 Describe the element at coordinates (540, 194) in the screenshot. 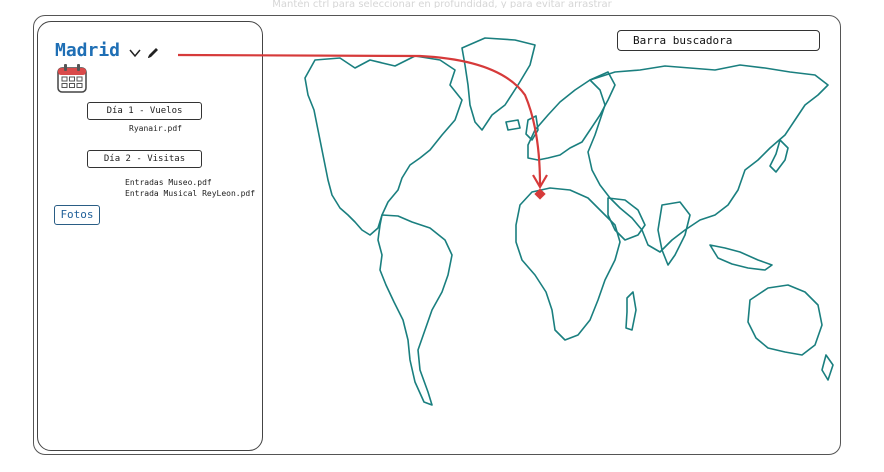

I see `location-marker-icon` at that location.